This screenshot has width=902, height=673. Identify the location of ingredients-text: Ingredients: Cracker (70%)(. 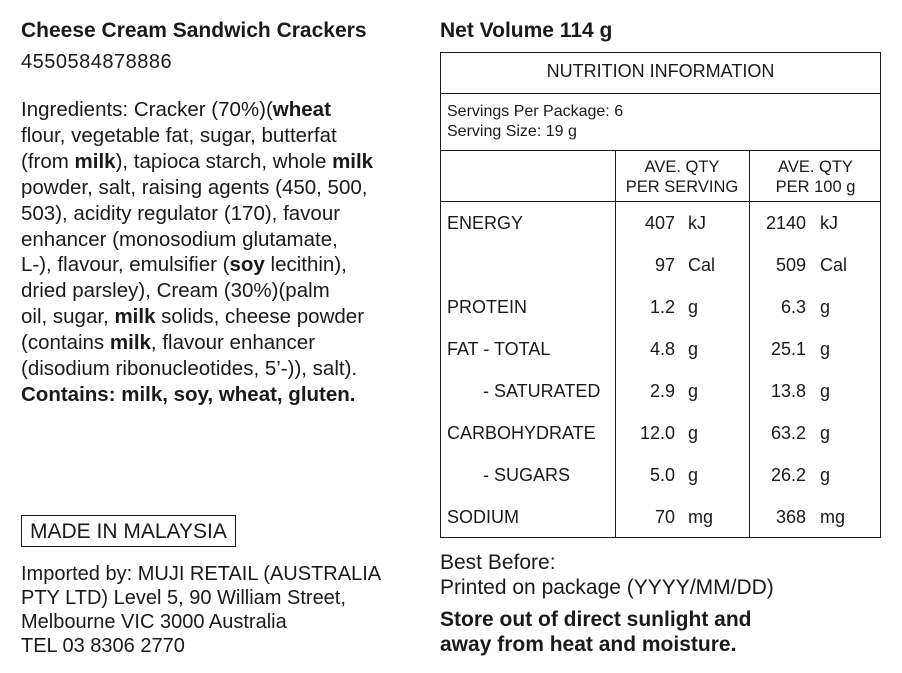
(147, 109).